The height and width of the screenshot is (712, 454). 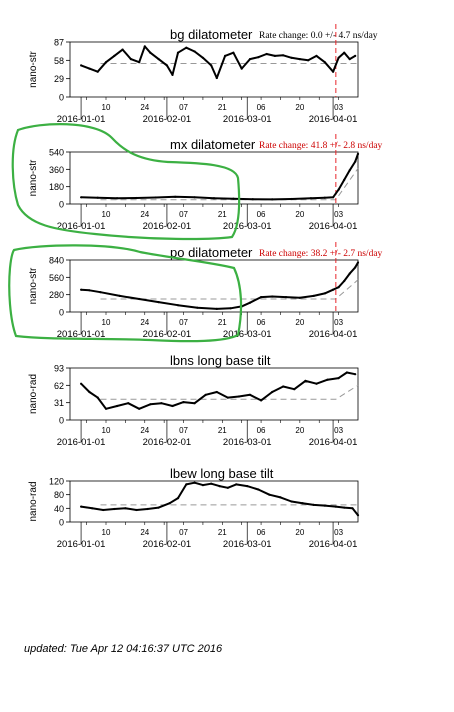 What do you see at coordinates (59, 495) in the screenshot?
I see `y-tick-label: 80` at bounding box center [59, 495].